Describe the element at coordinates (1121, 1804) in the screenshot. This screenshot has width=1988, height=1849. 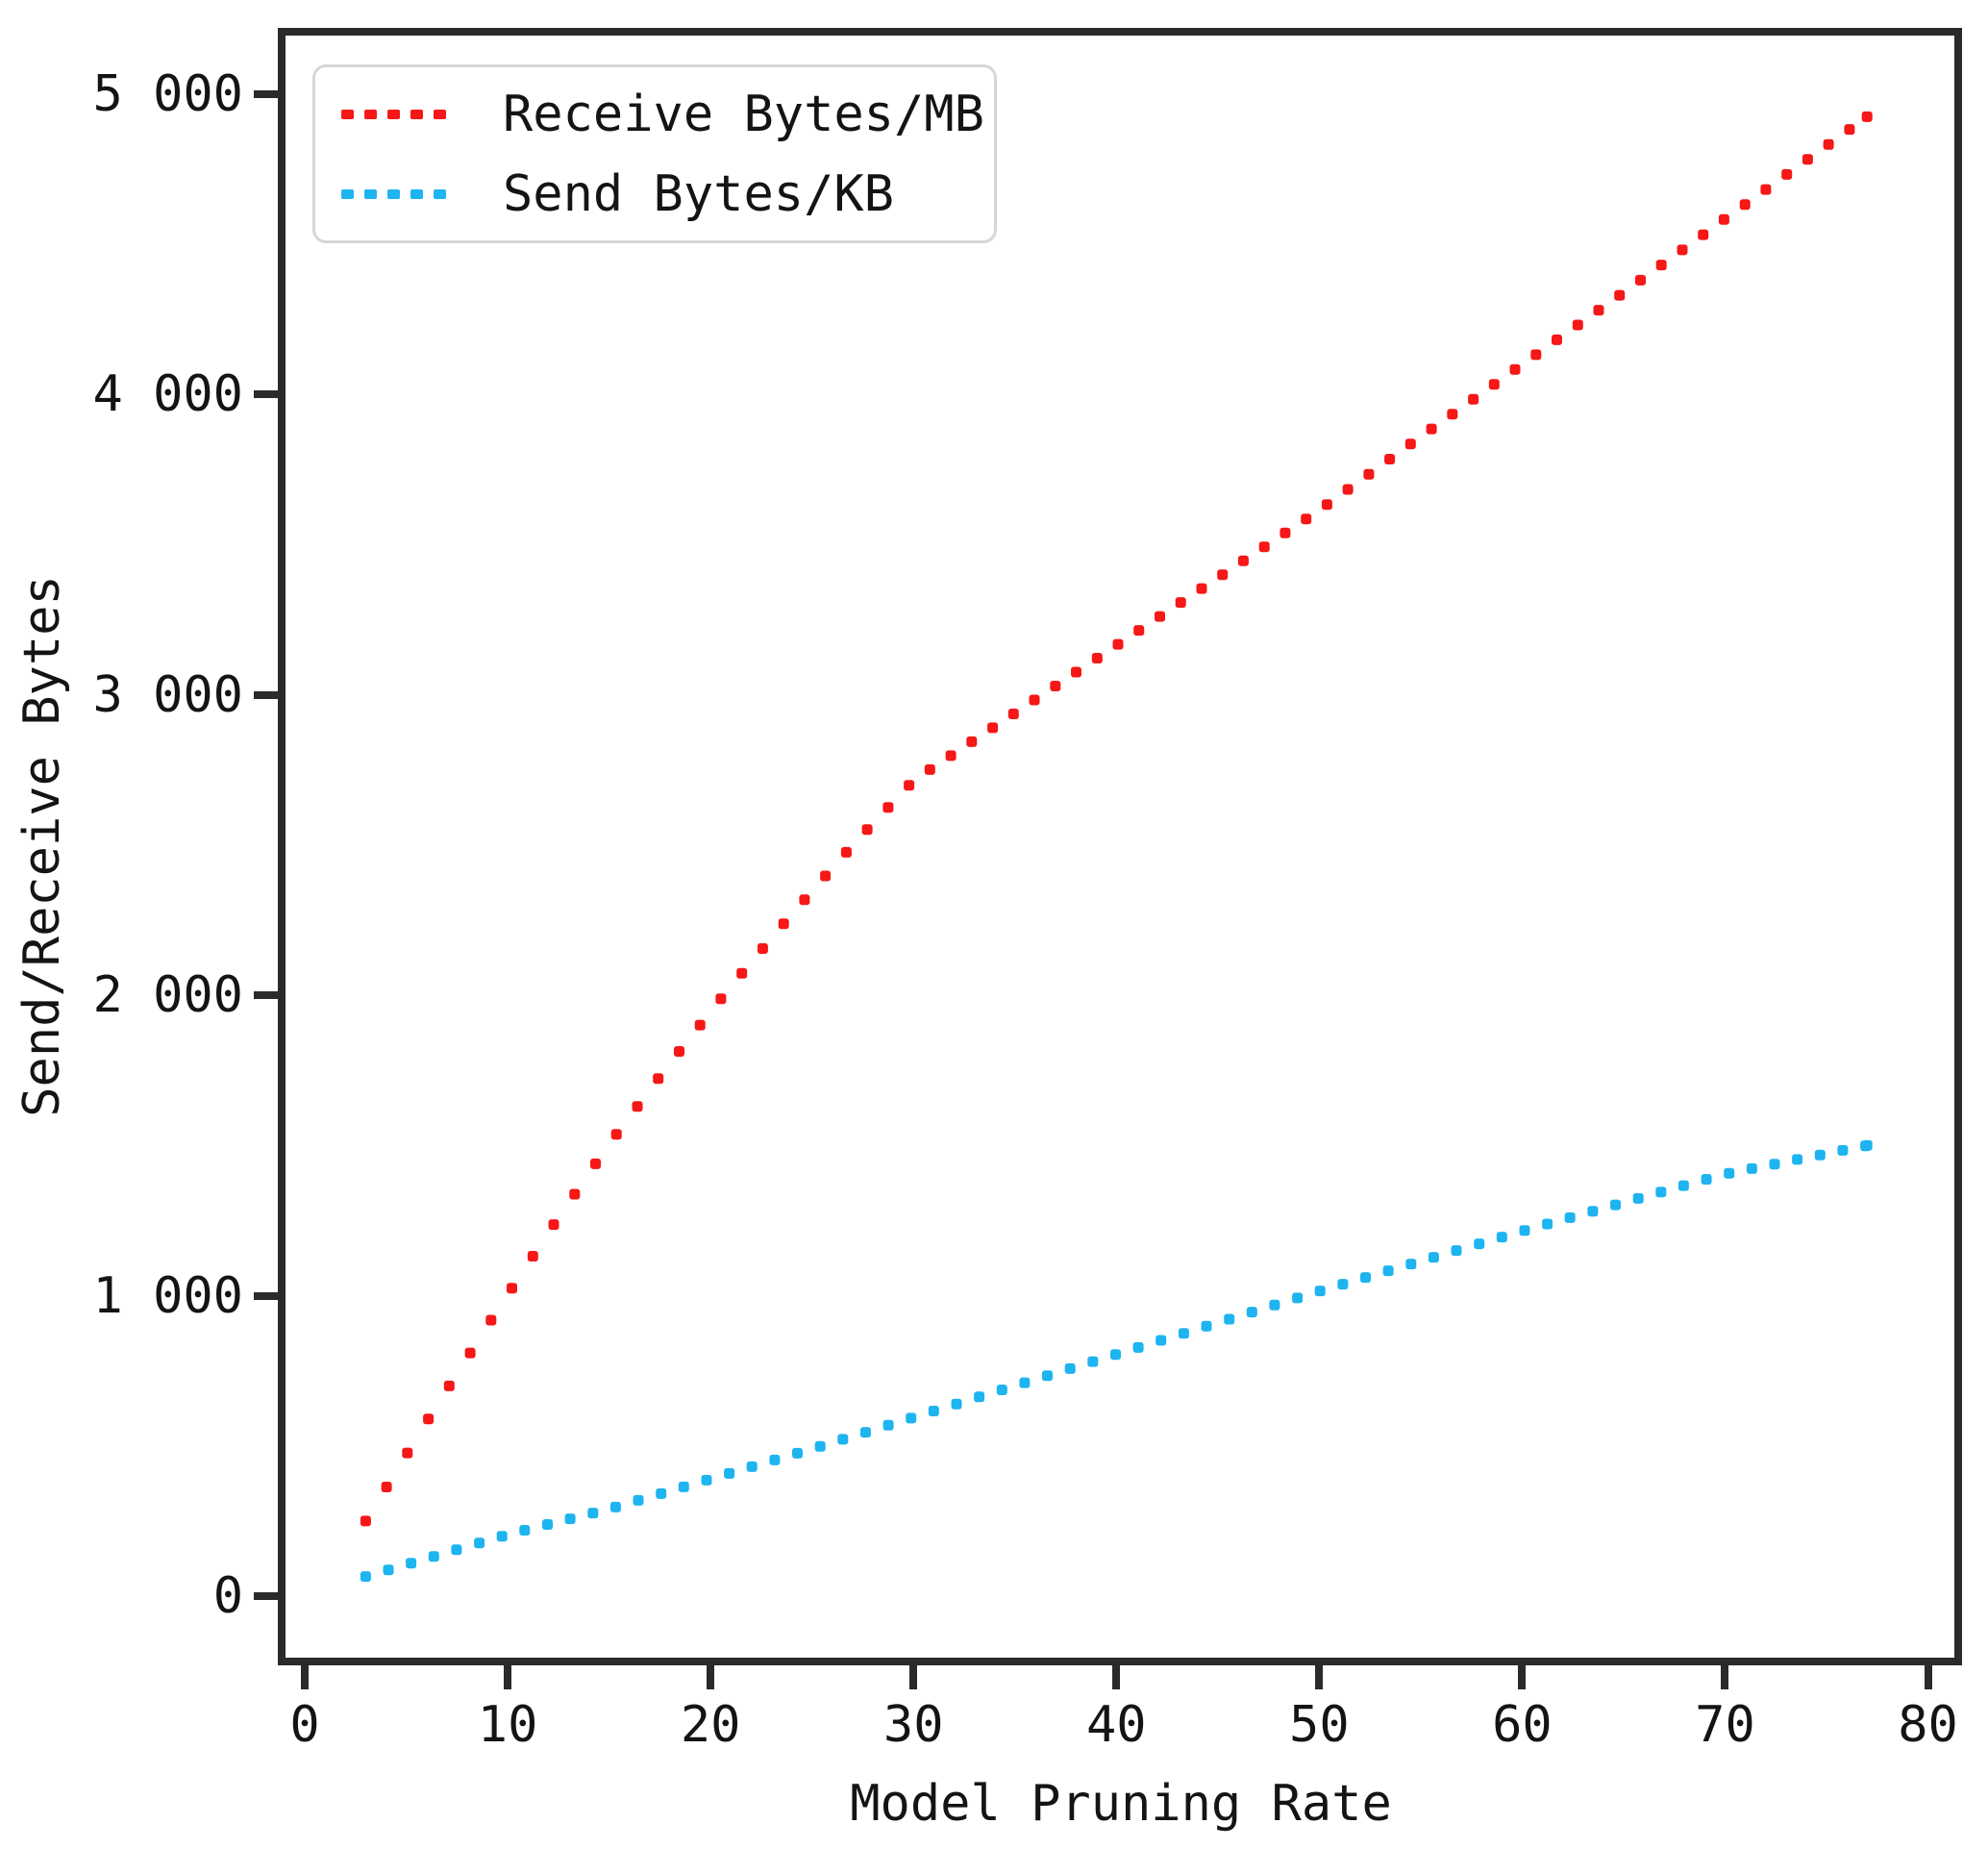
I see `x-axis-label: Model Pruning Rate` at that location.